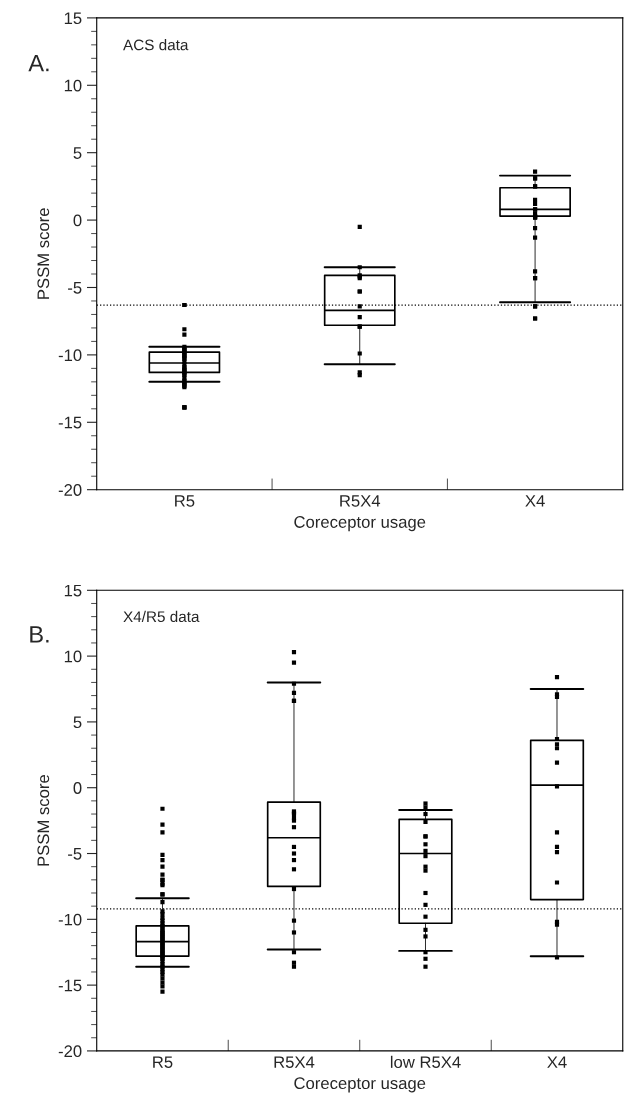 This screenshot has width=624, height=1118. Describe the element at coordinates (425, 1062) in the screenshot. I see `x-tick-label: low R5X4` at that location.